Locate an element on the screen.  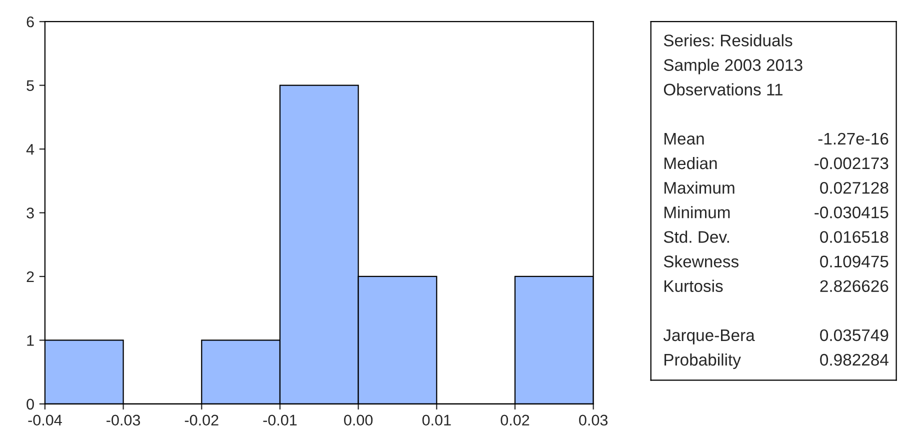
category-label: Skewness is located at coordinates (701, 261).